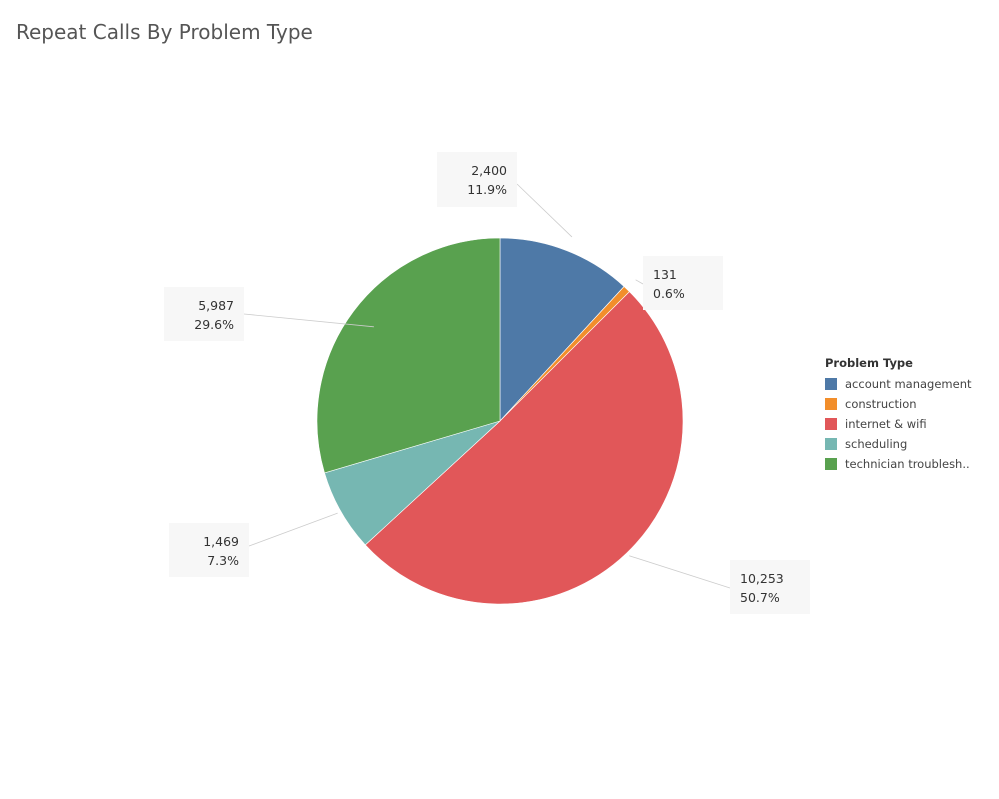 The width and height of the screenshot is (999, 799). What do you see at coordinates (683, 283) in the screenshot?
I see `data-label-box-construction` at bounding box center [683, 283].